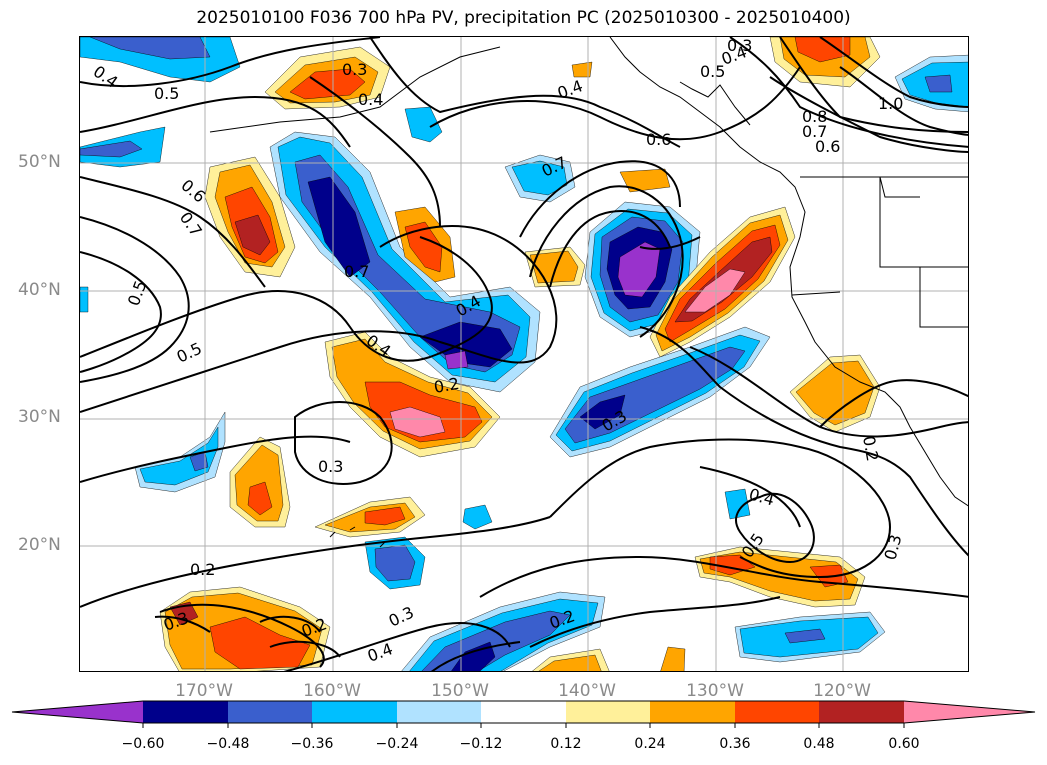 This screenshot has width=1047, height=765. Describe the element at coordinates (819, 744) in the screenshot. I see `colorbar-tick-label: 0.48` at that location.